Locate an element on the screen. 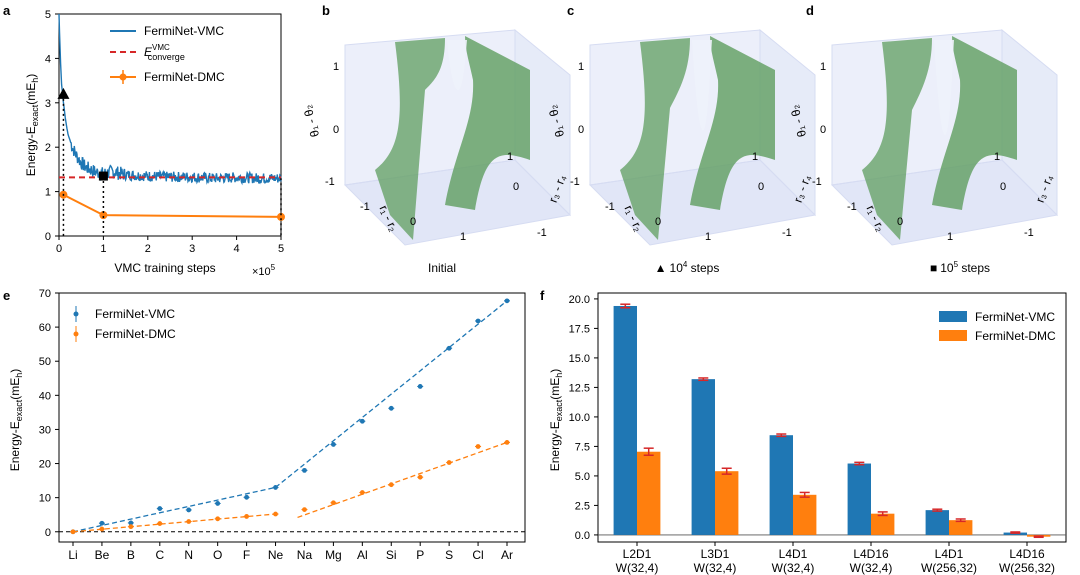 This screenshot has width=1080, height=575. r34-tick-label: 1 is located at coordinates (997, 157).